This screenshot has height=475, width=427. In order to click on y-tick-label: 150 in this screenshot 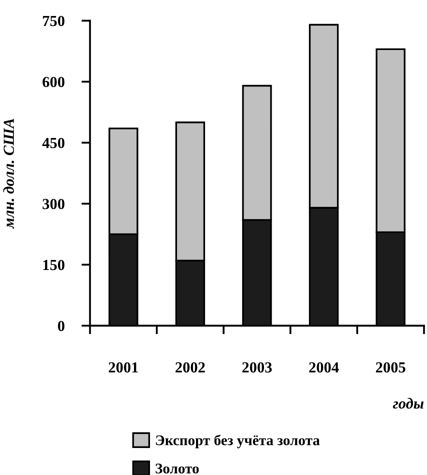, I will do `click(53, 265)`.